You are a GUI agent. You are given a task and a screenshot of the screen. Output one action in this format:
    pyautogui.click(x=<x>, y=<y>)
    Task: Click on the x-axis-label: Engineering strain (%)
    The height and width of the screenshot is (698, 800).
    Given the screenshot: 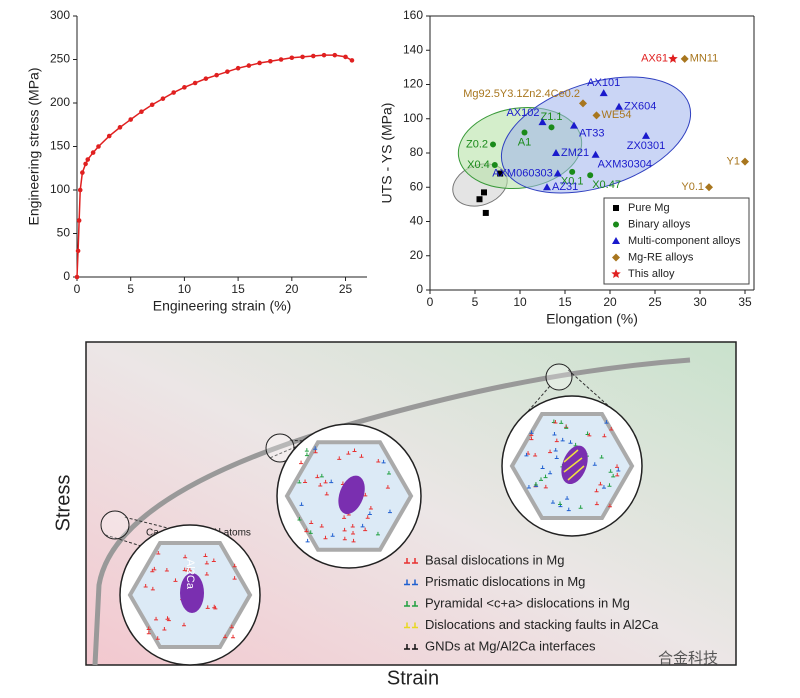 What is the action you would take?
    pyautogui.click(x=222, y=306)
    